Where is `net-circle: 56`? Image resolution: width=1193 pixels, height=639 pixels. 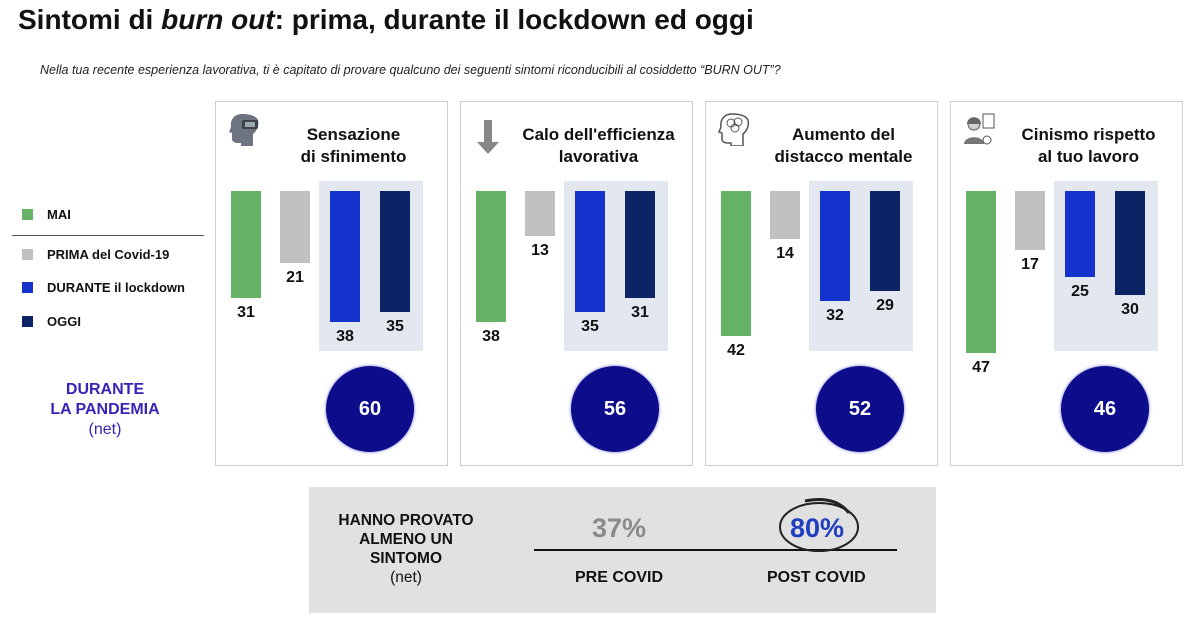 net-circle: 56 is located at coordinates (615, 409).